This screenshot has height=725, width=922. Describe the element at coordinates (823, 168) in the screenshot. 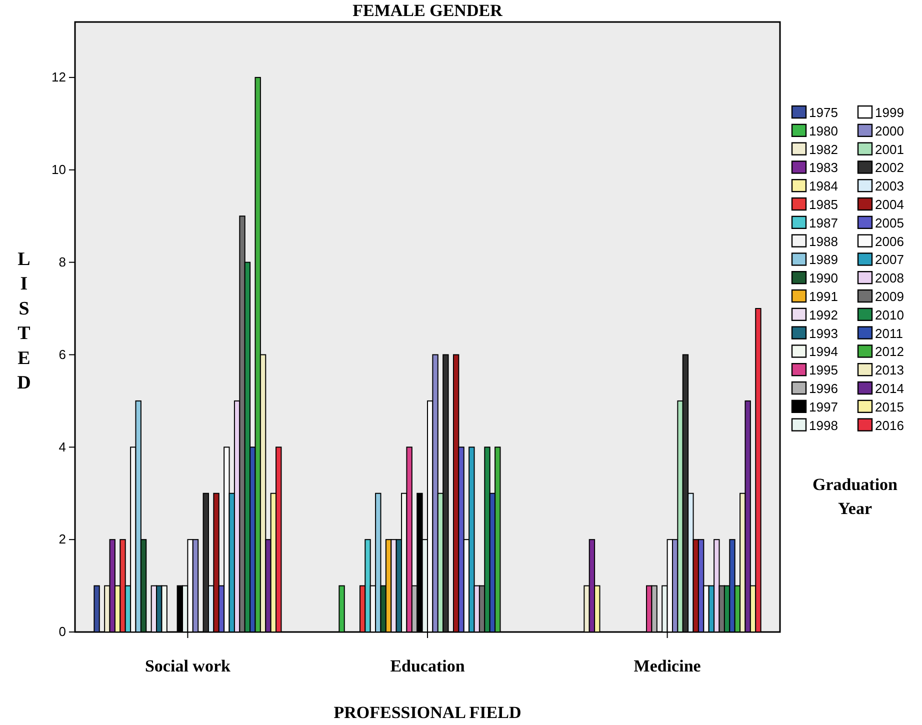

I see `legend-label: 1983` at that location.